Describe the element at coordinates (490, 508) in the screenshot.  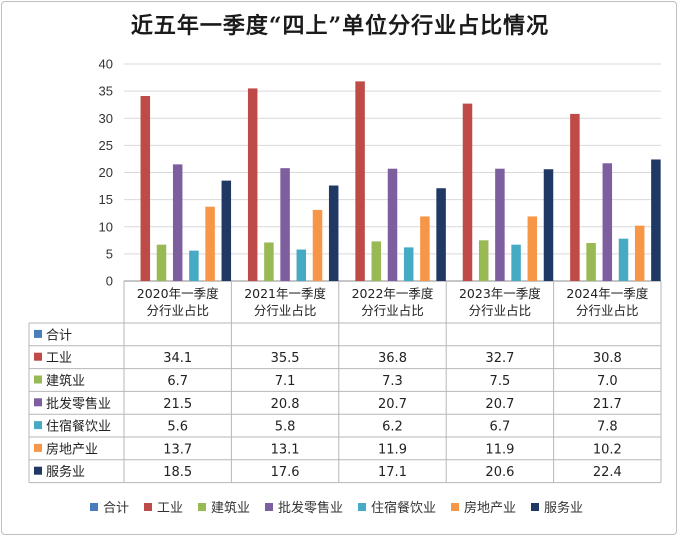
I see `legend-label: 房地产业` at that location.